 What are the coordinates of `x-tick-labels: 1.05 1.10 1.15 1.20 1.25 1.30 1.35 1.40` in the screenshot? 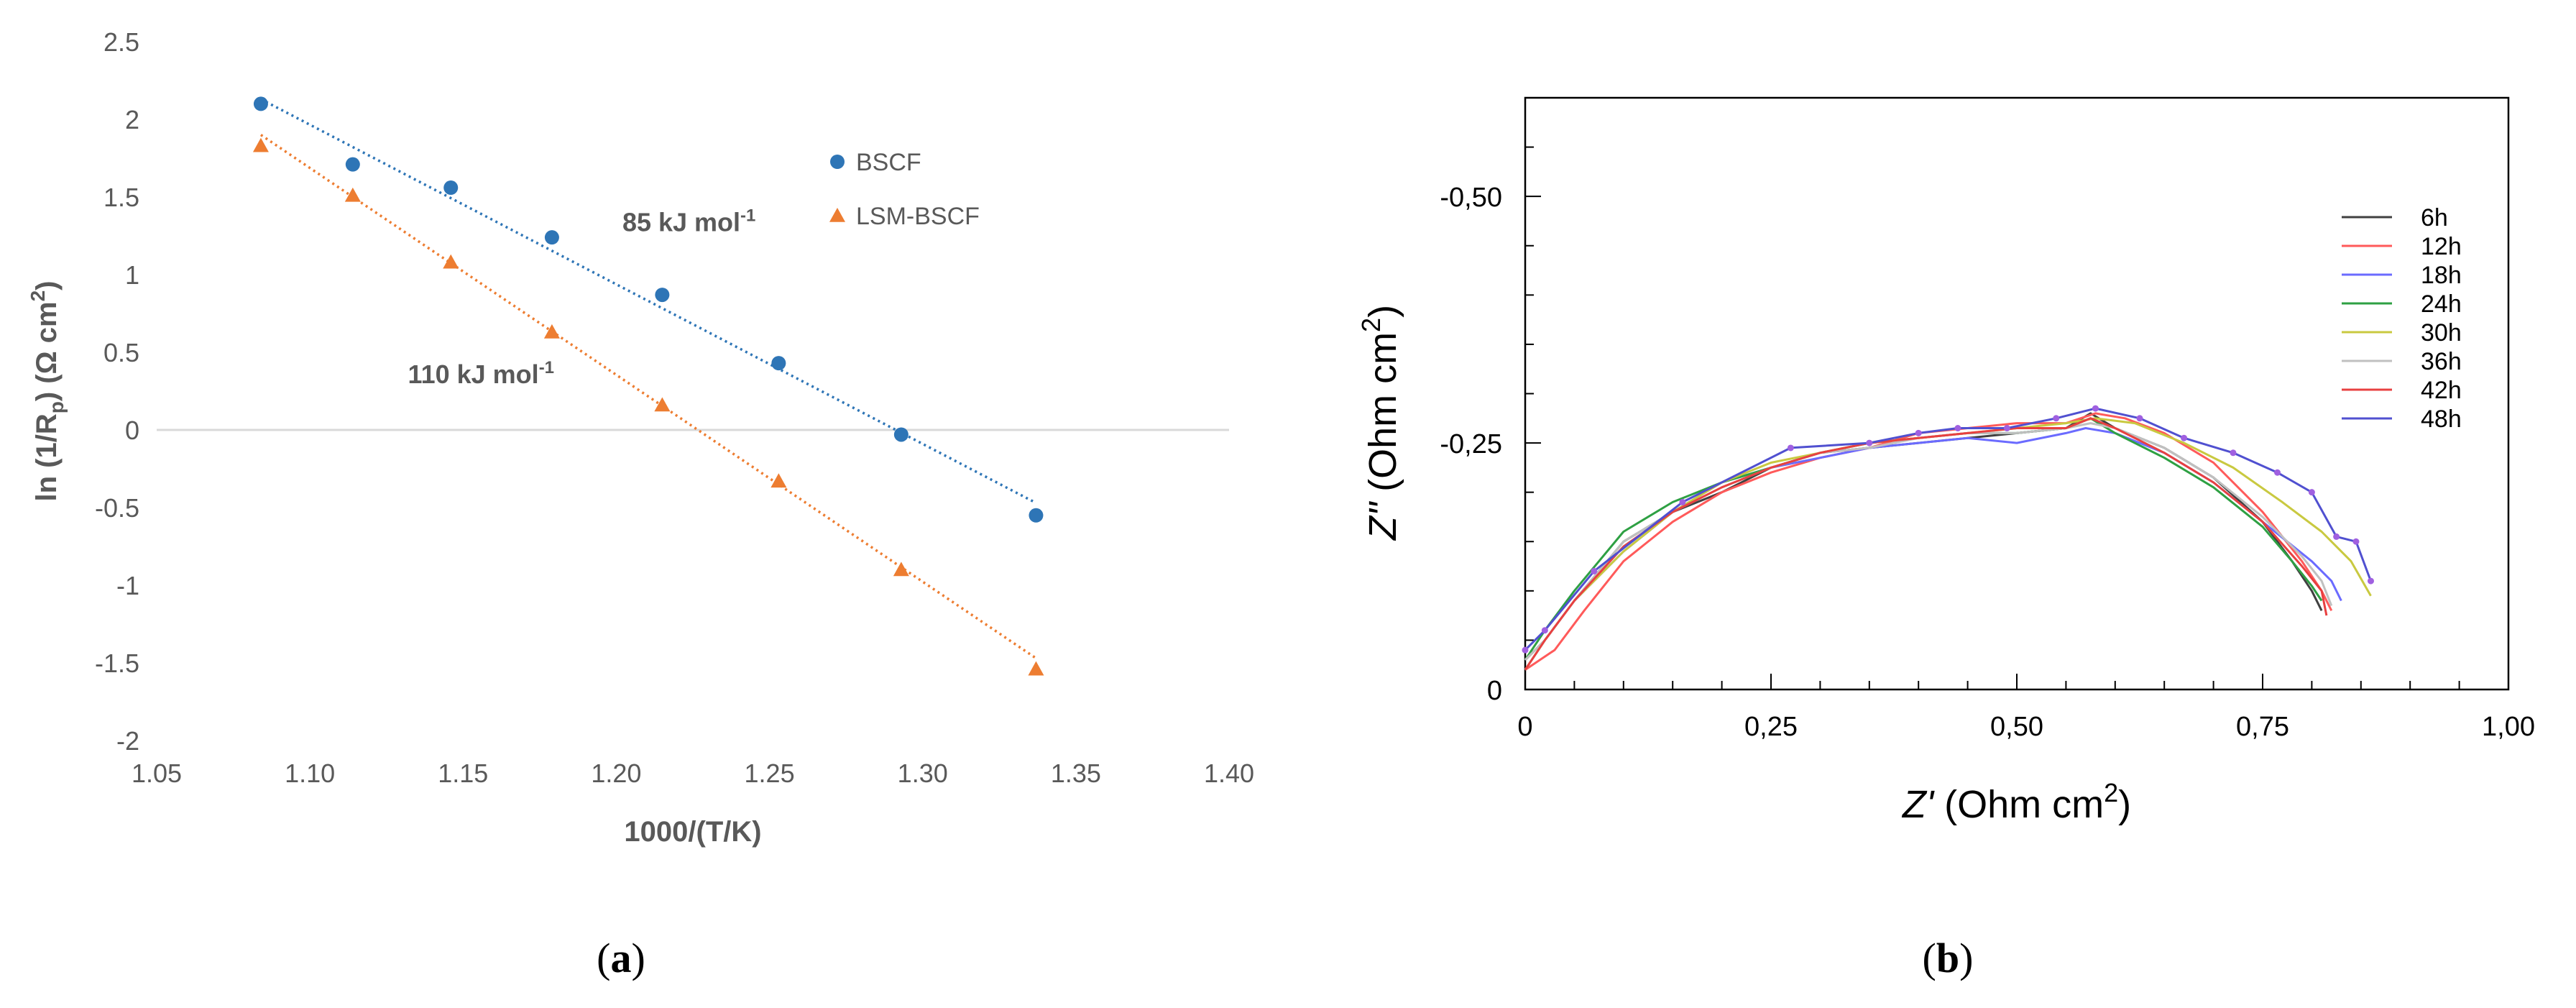 It's located at (693, 773).